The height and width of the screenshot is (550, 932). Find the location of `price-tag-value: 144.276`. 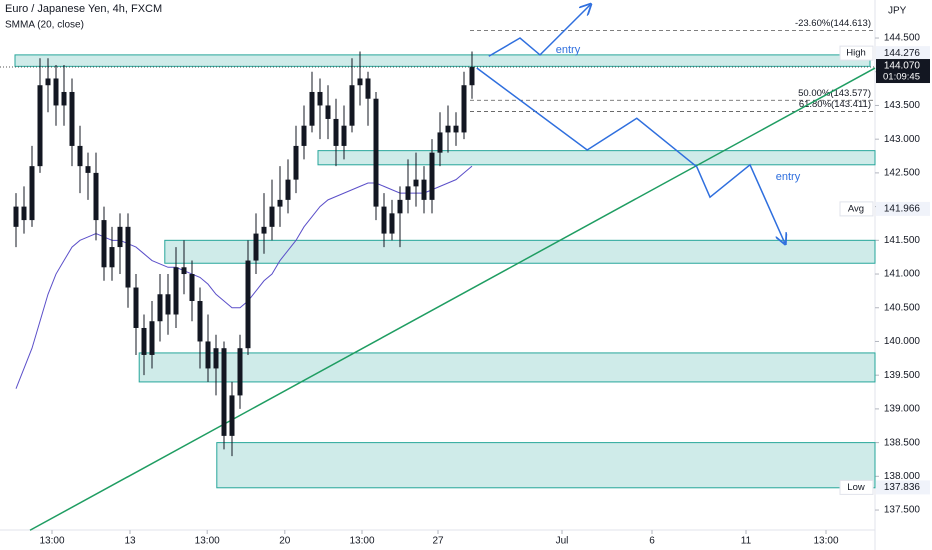

price-tag-value: 144.276 is located at coordinates (902, 53).